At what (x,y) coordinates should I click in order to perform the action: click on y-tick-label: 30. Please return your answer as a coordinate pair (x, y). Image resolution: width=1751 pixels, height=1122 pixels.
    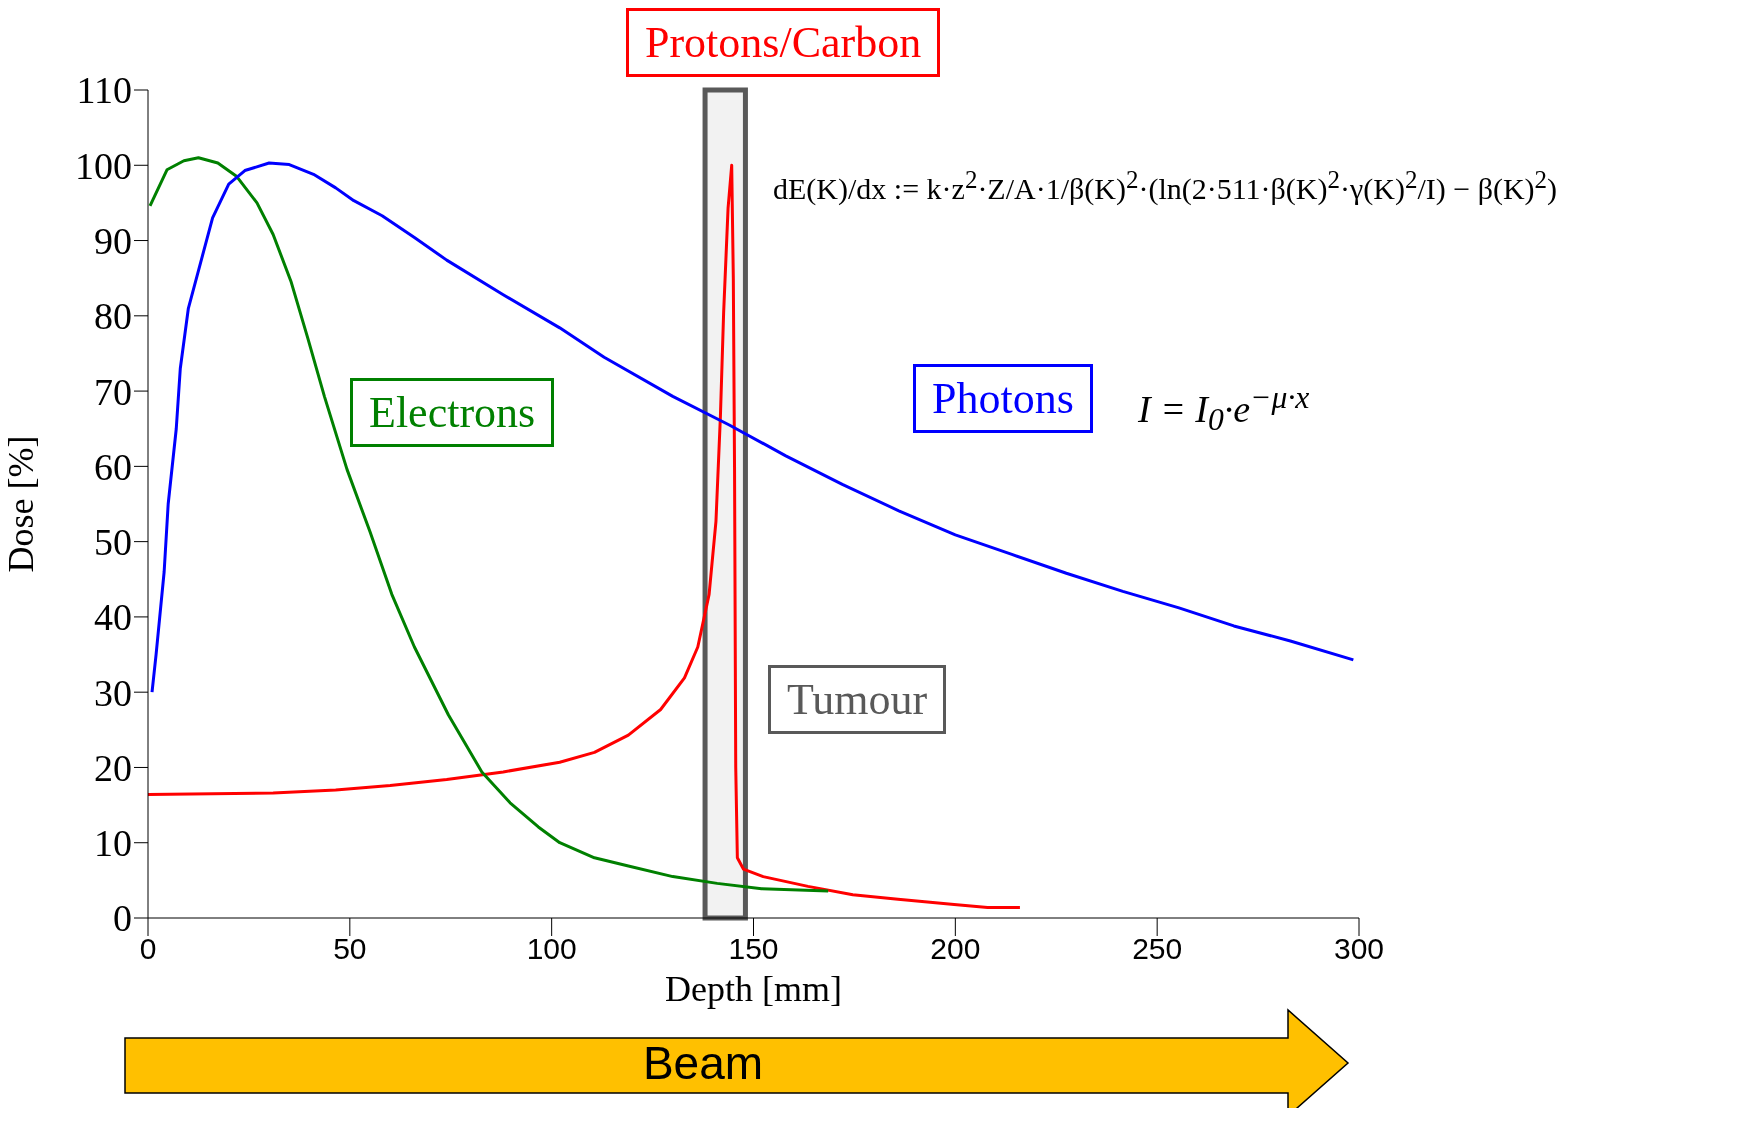
    Looking at the image, I should click on (113, 692).